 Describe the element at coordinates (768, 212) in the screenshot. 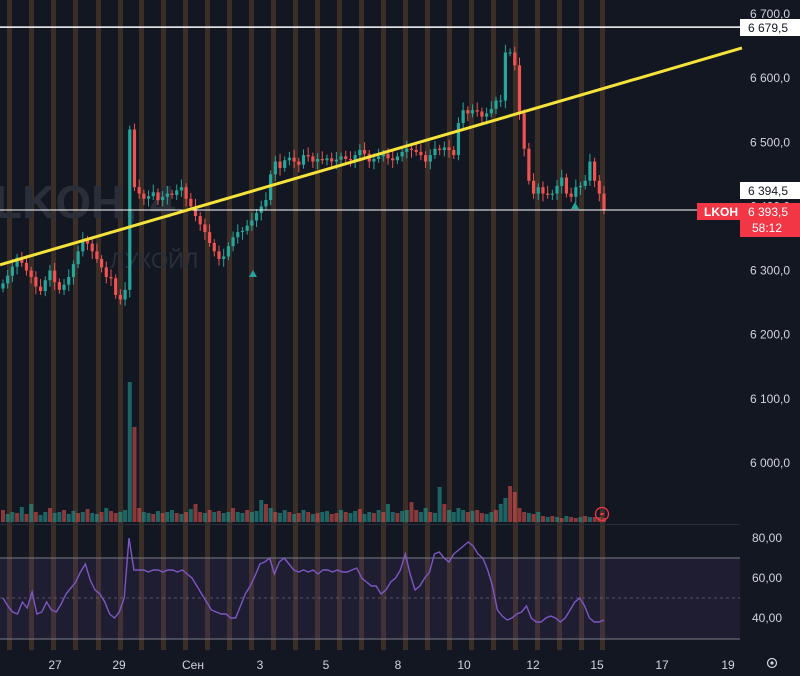

I see `last-price-label: 6 393,5` at that location.